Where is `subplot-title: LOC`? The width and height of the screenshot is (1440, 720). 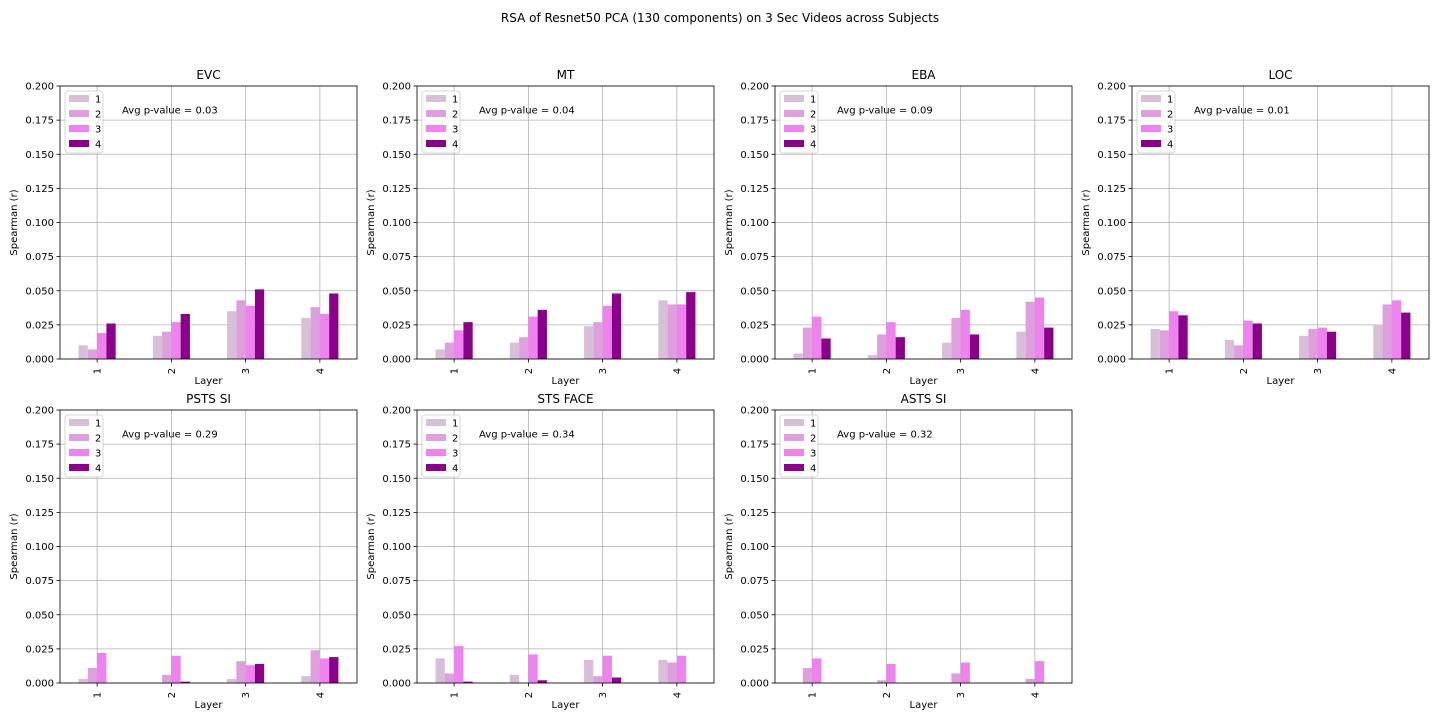
subplot-title: LOC is located at coordinates (1280, 75).